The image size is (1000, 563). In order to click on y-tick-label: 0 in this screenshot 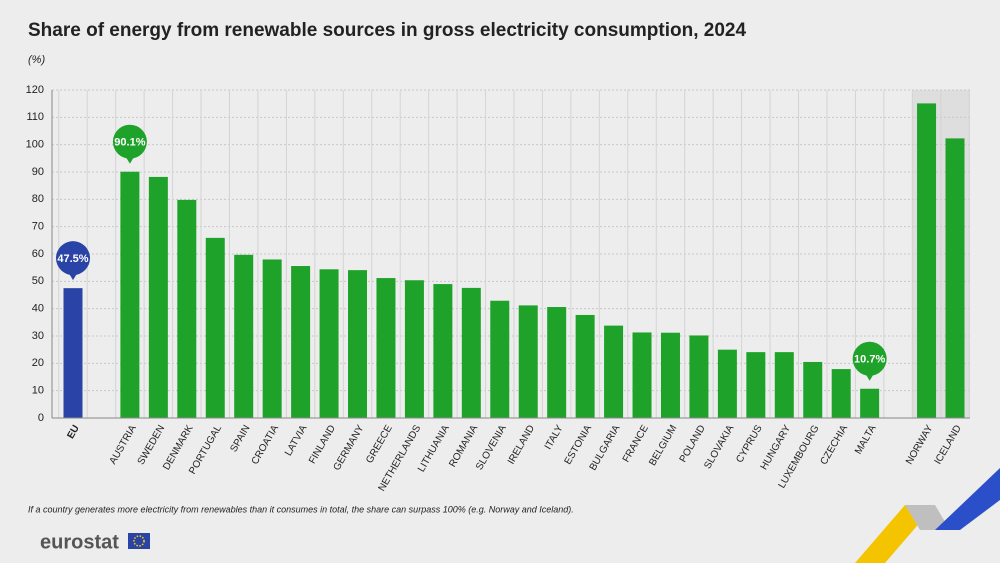, I will do `click(41, 418)`.